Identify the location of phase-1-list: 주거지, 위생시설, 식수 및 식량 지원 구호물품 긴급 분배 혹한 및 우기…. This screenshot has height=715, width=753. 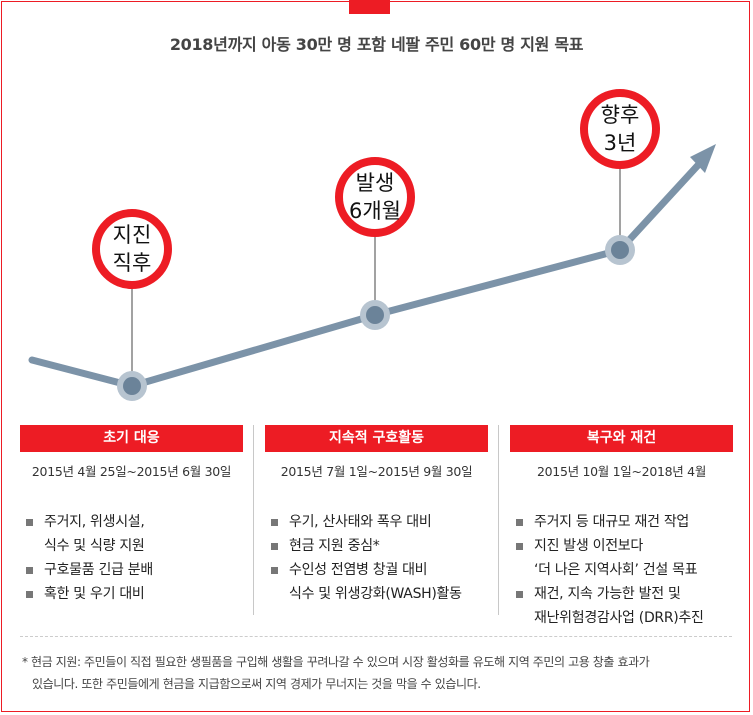
(137, 558).